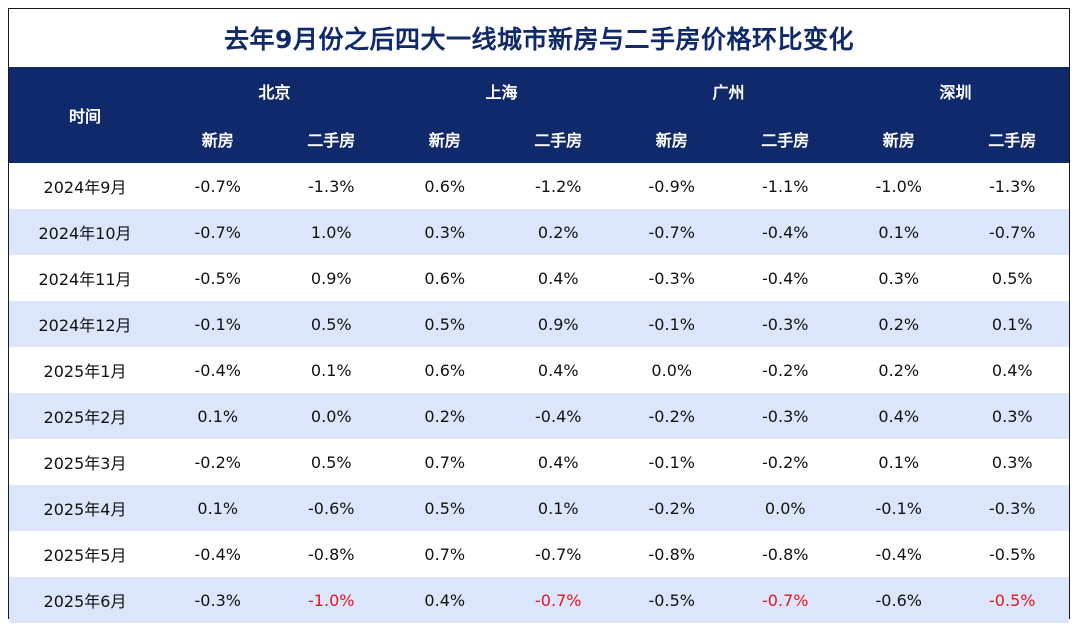 This screenshot has height=629, width=1080. Describe the element at coordinates (501, 91) in the screenshot. I see `header-city-shanghai: 上海` at that location.